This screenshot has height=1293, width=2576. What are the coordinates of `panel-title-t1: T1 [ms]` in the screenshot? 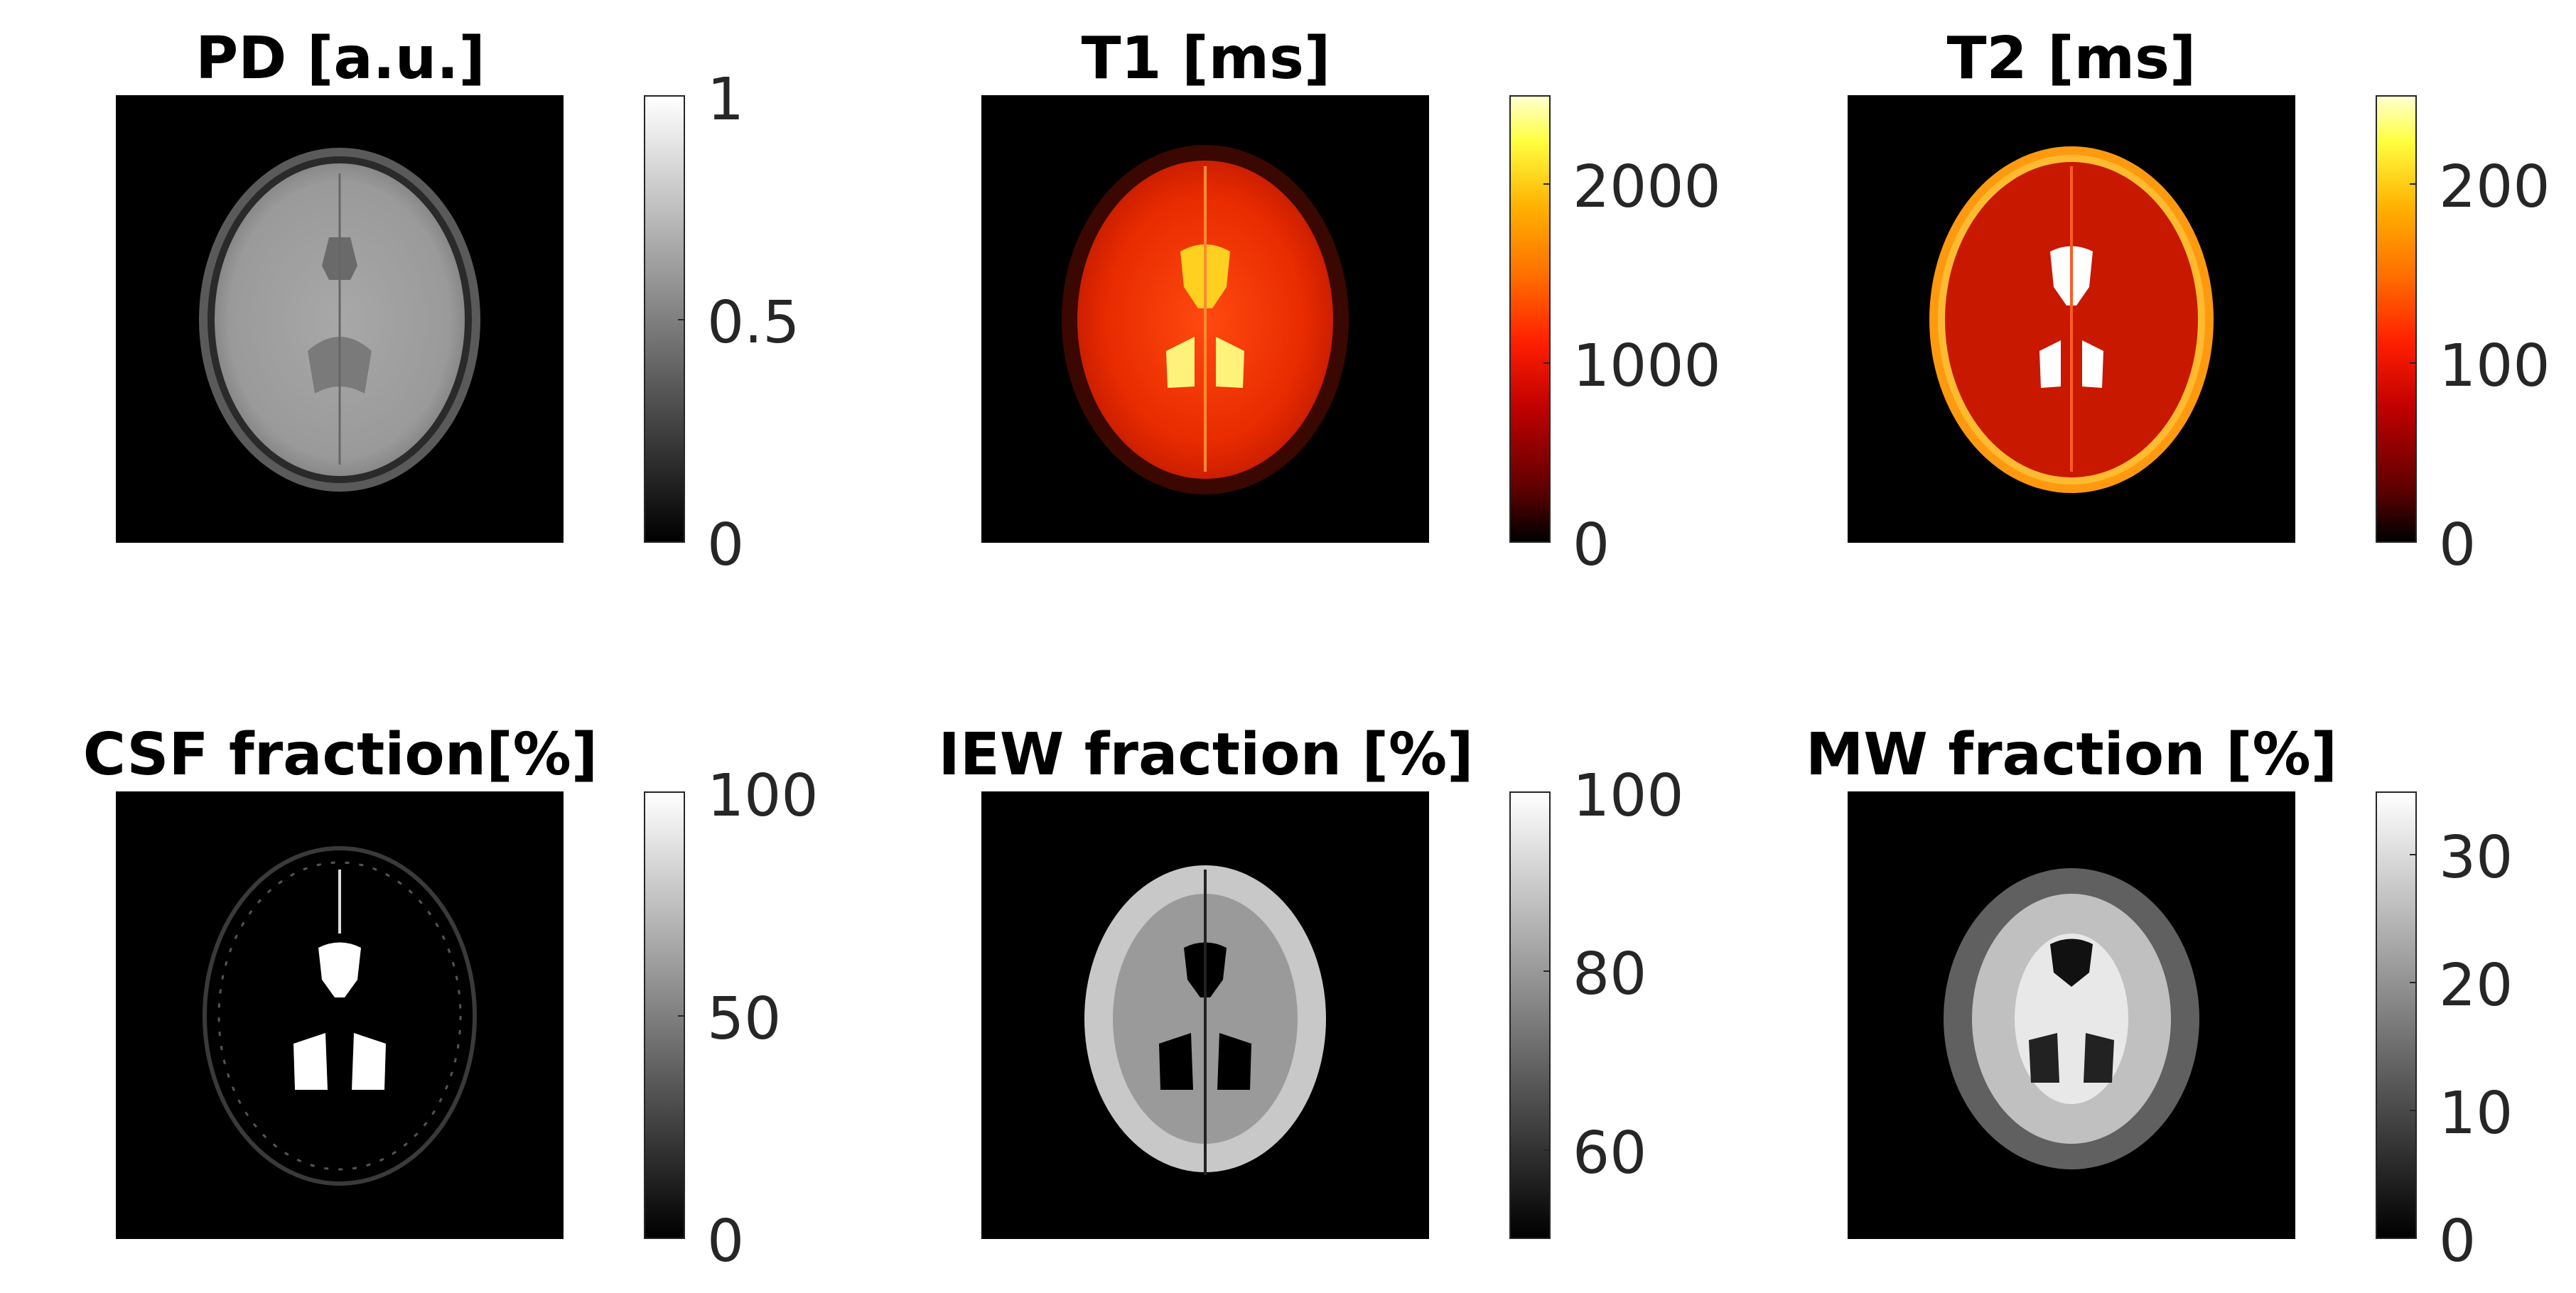 It's located at (1206, 58).